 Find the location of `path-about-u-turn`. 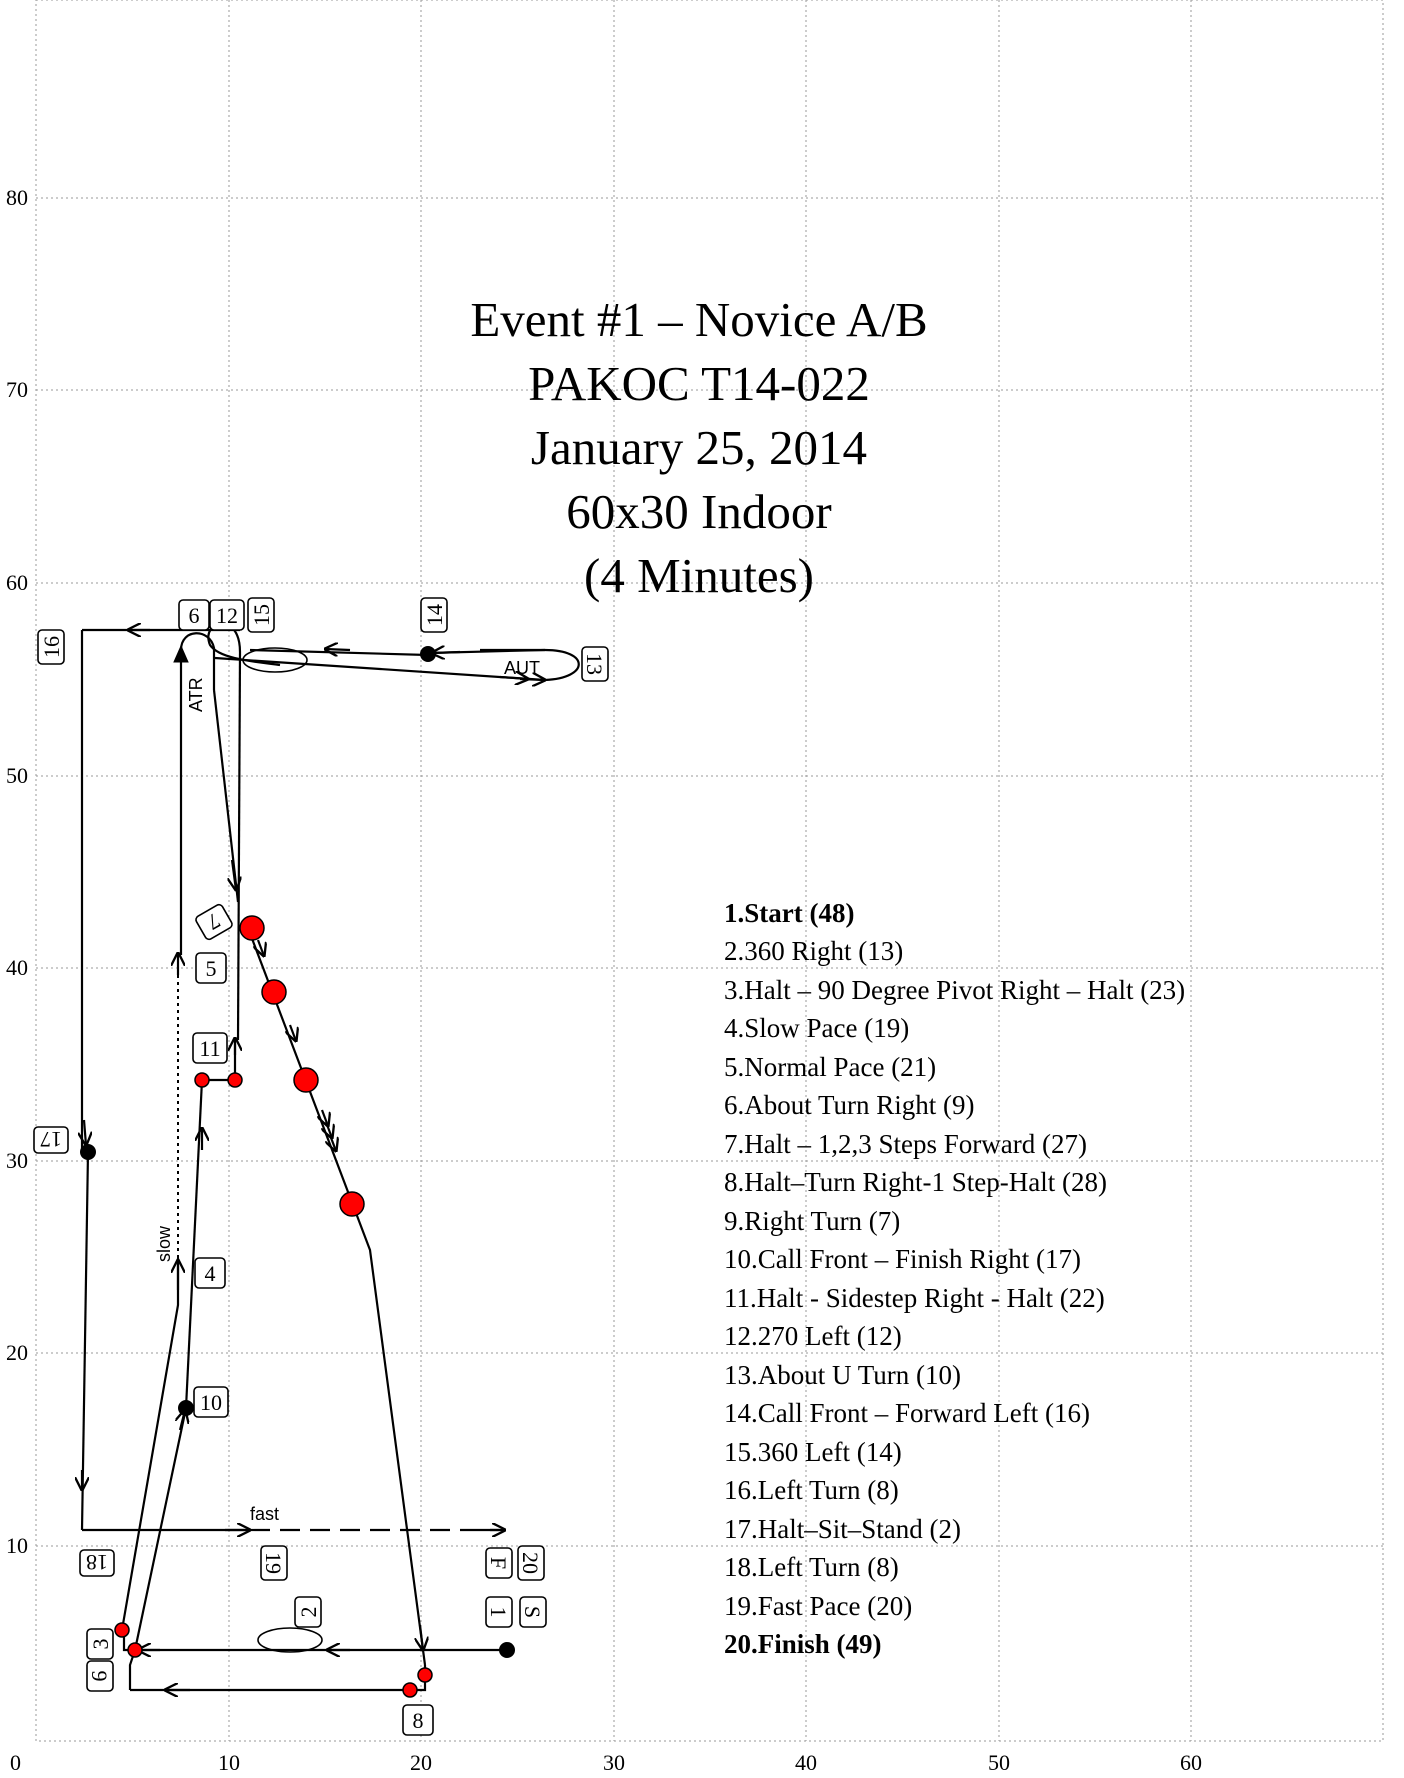

path-about-u-turn is located at coordinates (530, 665).